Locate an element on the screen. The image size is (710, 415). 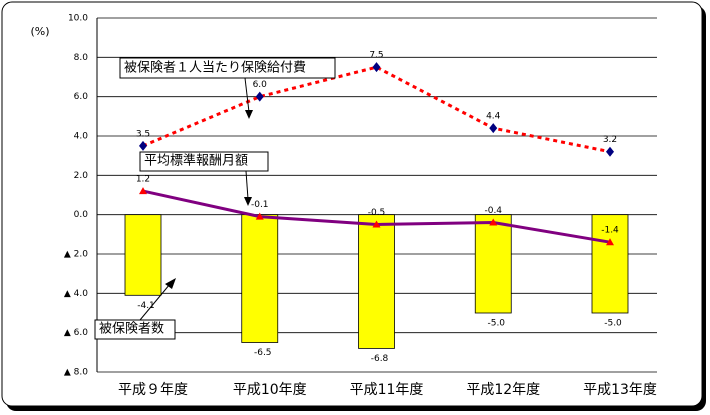
x-tick-label: 平成11年度 is located at coordinates (387, 390).